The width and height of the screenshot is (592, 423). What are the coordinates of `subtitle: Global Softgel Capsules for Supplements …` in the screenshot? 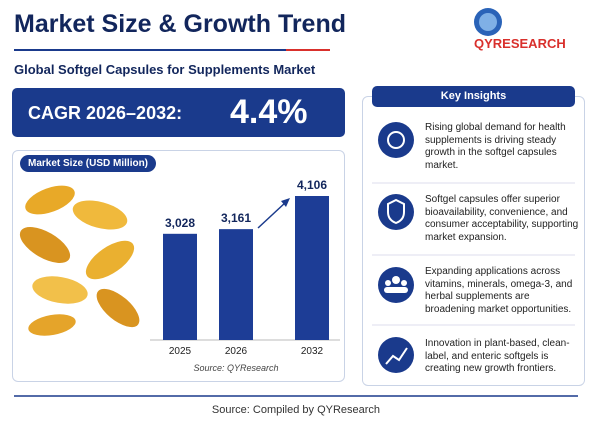 It's located at (165, 69).